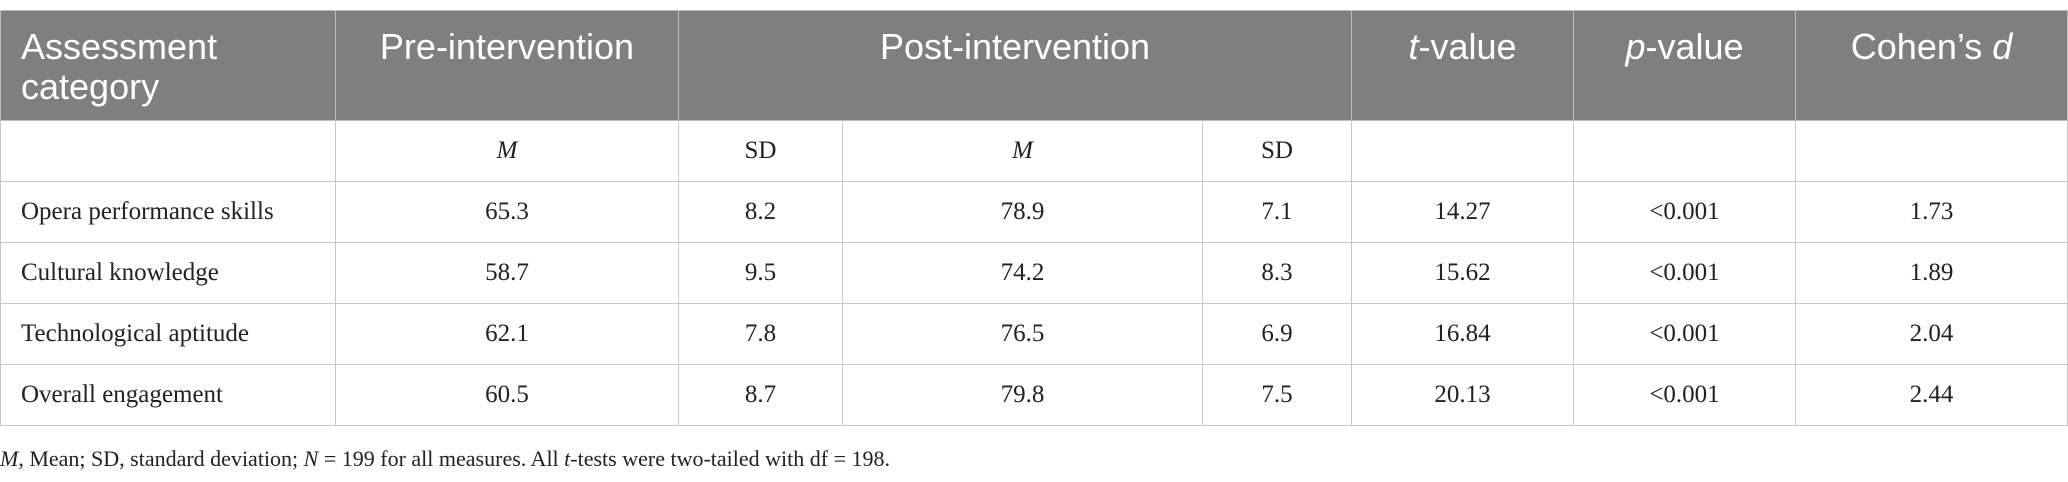 The image size is (2068, 482). Describe the element at coordinates (760, 212) in the screenshot. I see `cell-pre-sd: 8.2` at that location.